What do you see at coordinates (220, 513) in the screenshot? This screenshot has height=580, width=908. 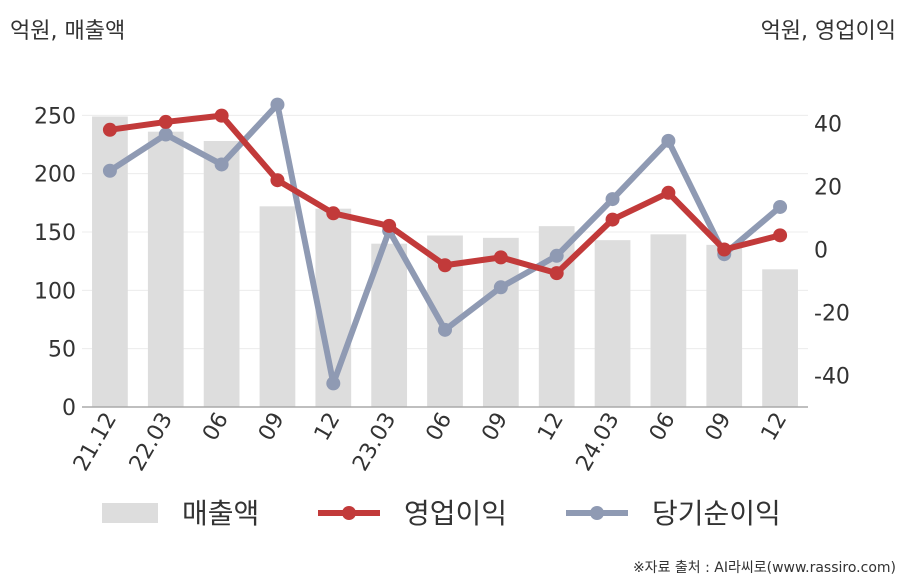 I see `legend-label: 매출액` at bounding box center [220, 513].